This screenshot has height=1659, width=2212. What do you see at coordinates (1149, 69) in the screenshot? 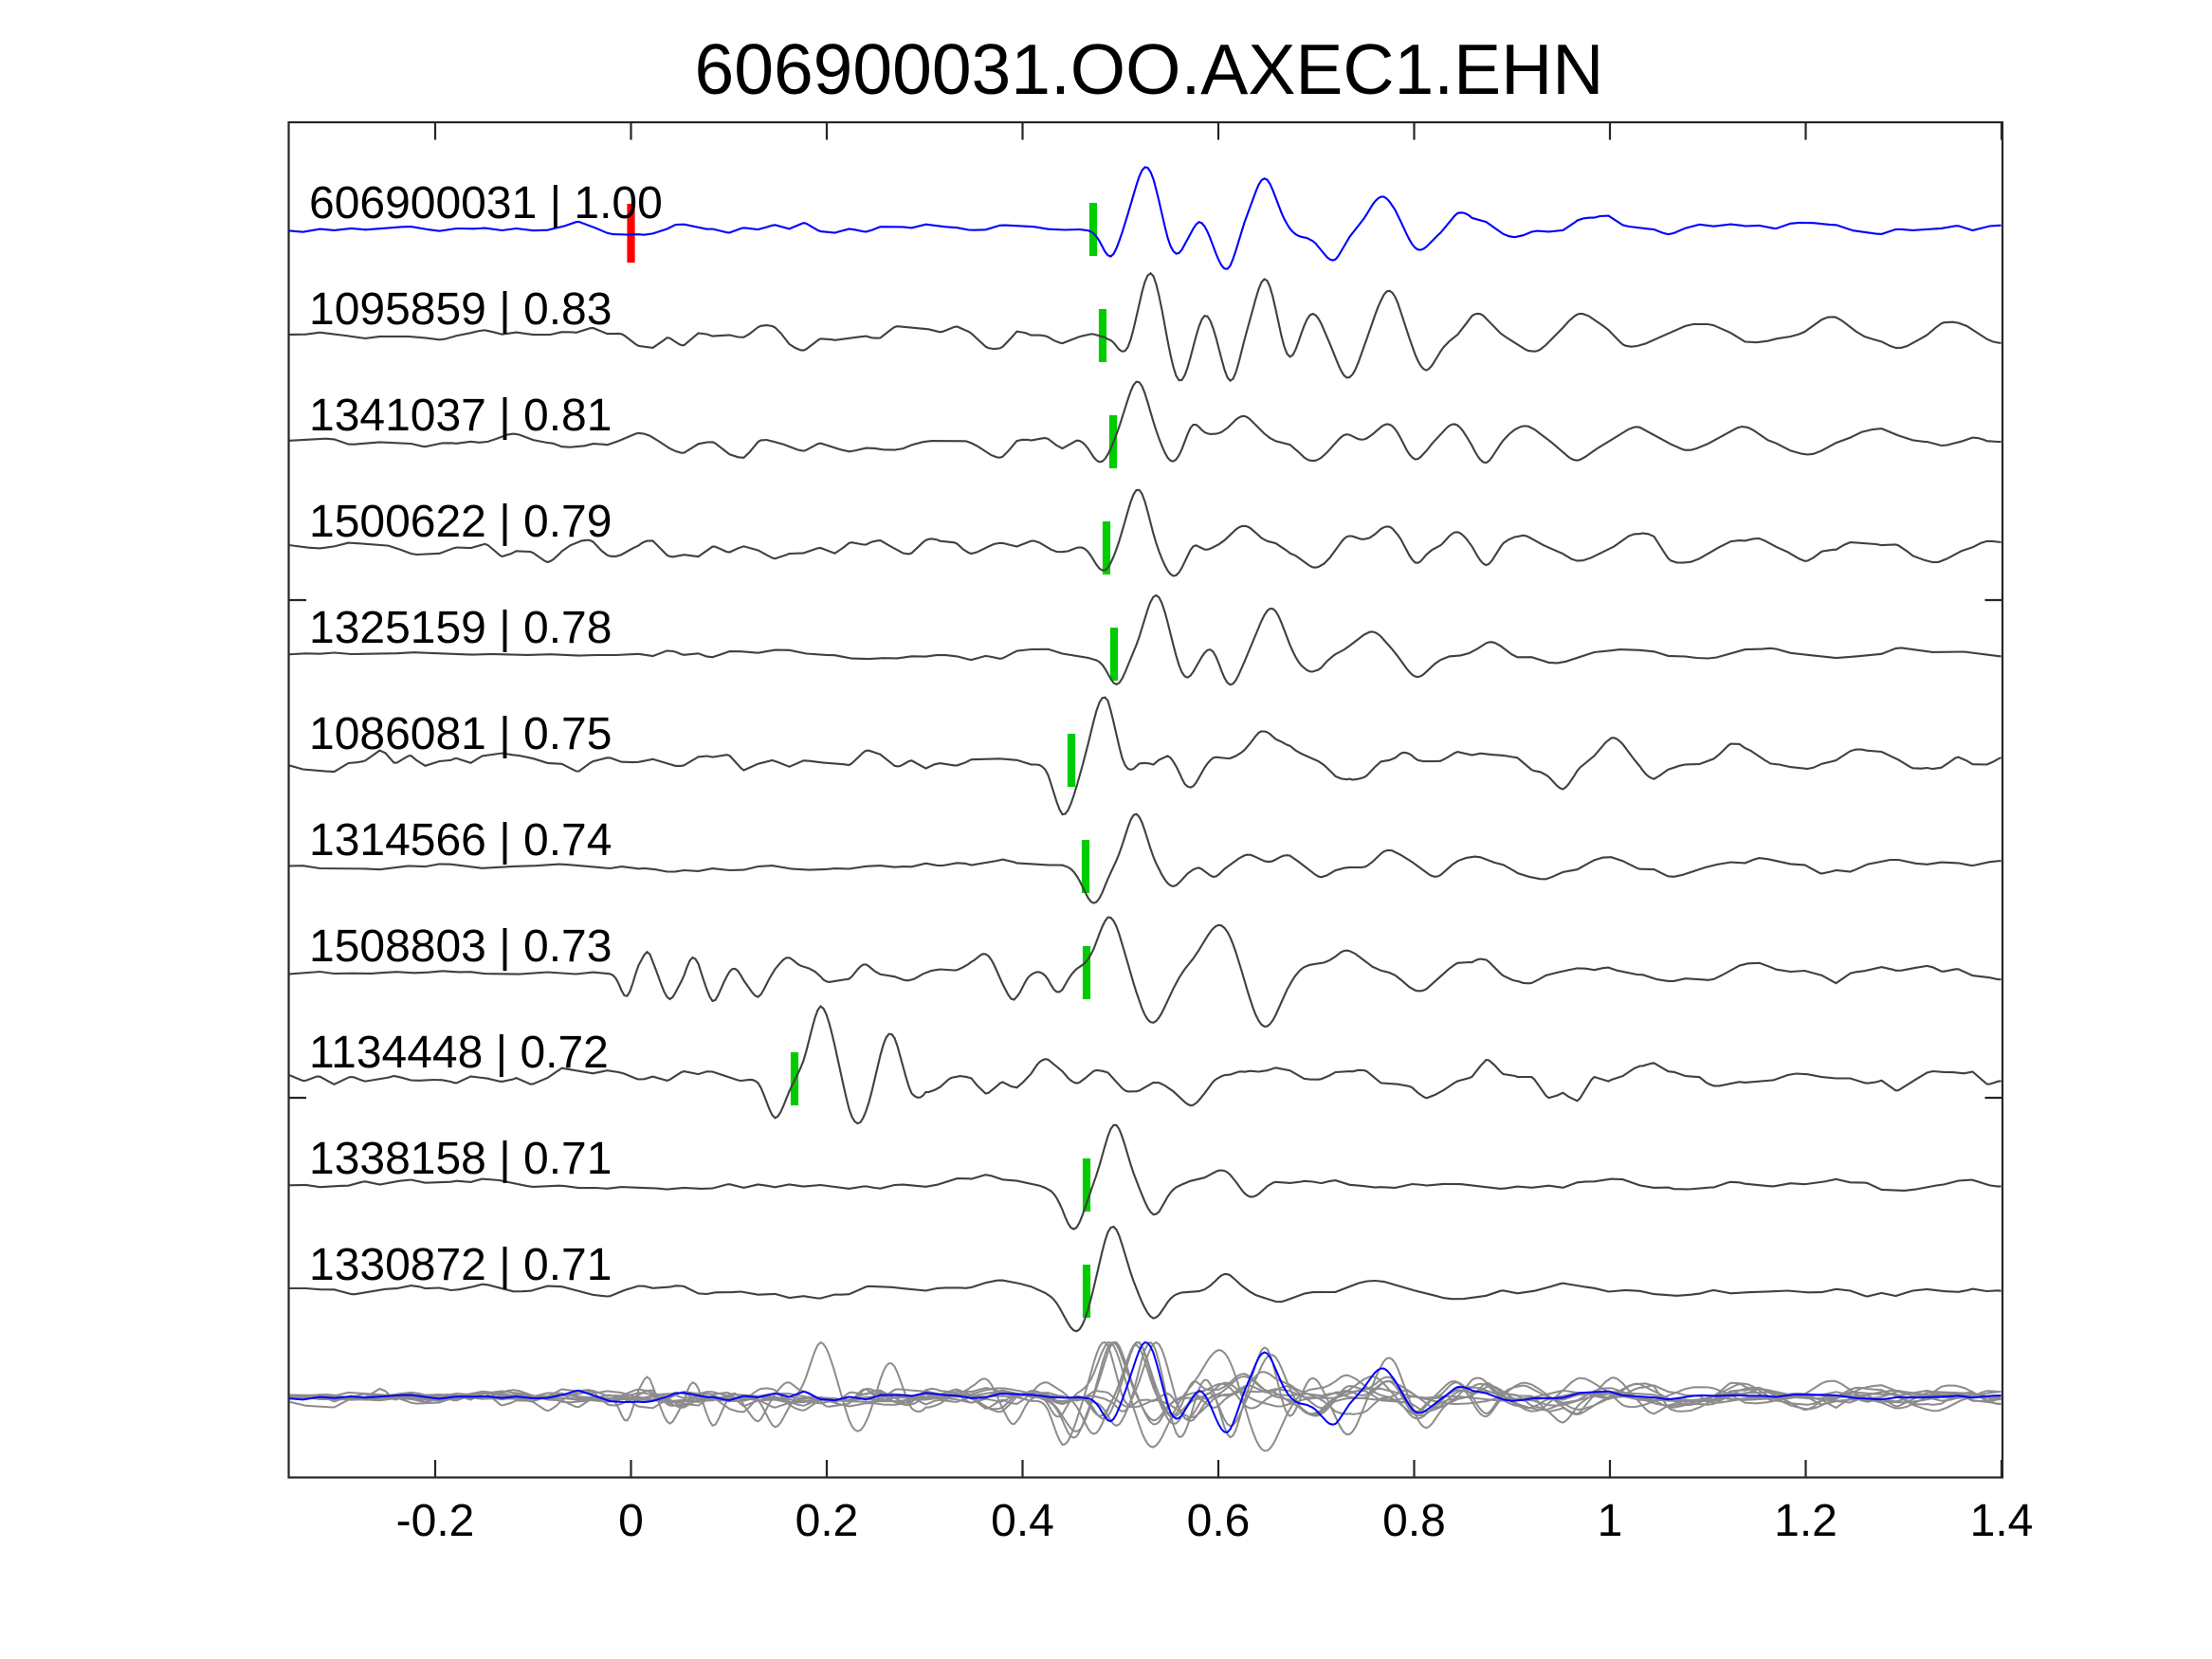
I see `svg-text: 606900031.OO.AXEC1.EHN` at bounding box center [1149, 69].